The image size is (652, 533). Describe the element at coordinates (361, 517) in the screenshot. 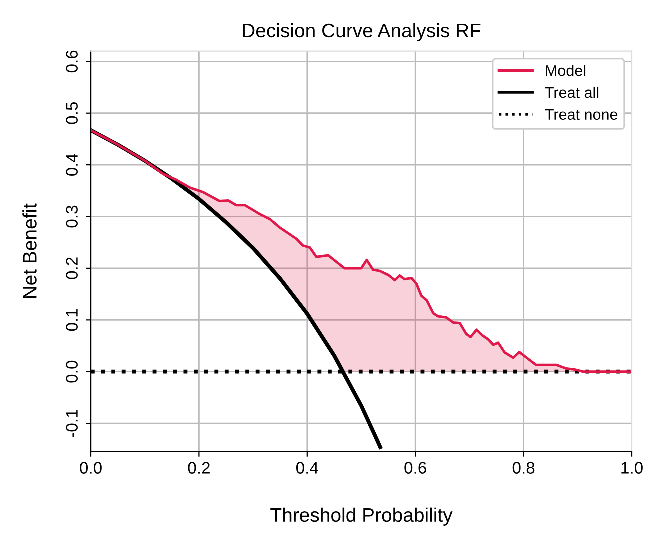

I see `x-axis-title: Threshold Probability` at that location.